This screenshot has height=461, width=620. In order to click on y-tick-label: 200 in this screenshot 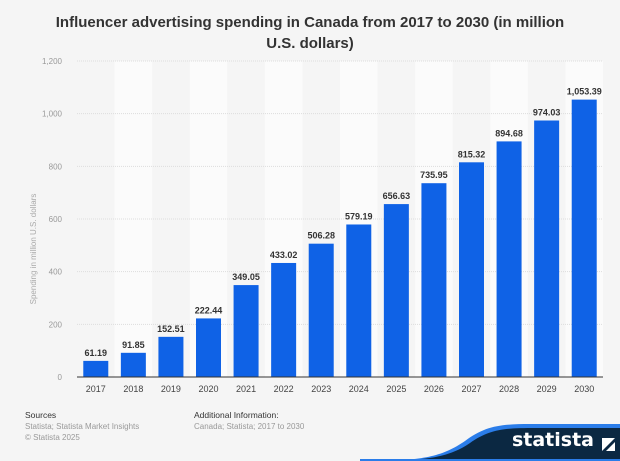, I will do `click(56, 324)`.